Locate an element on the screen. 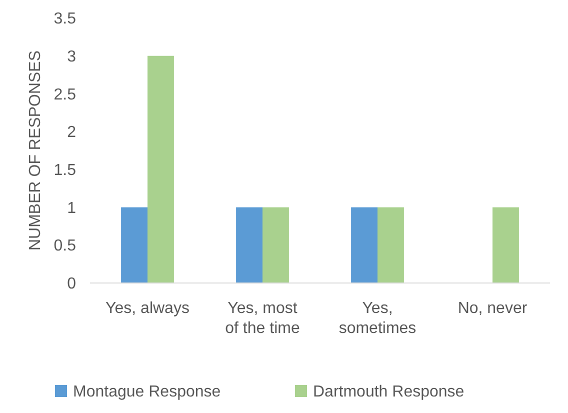  x-tick-label: Yes, most of the time is located at coordinates (262, 318).